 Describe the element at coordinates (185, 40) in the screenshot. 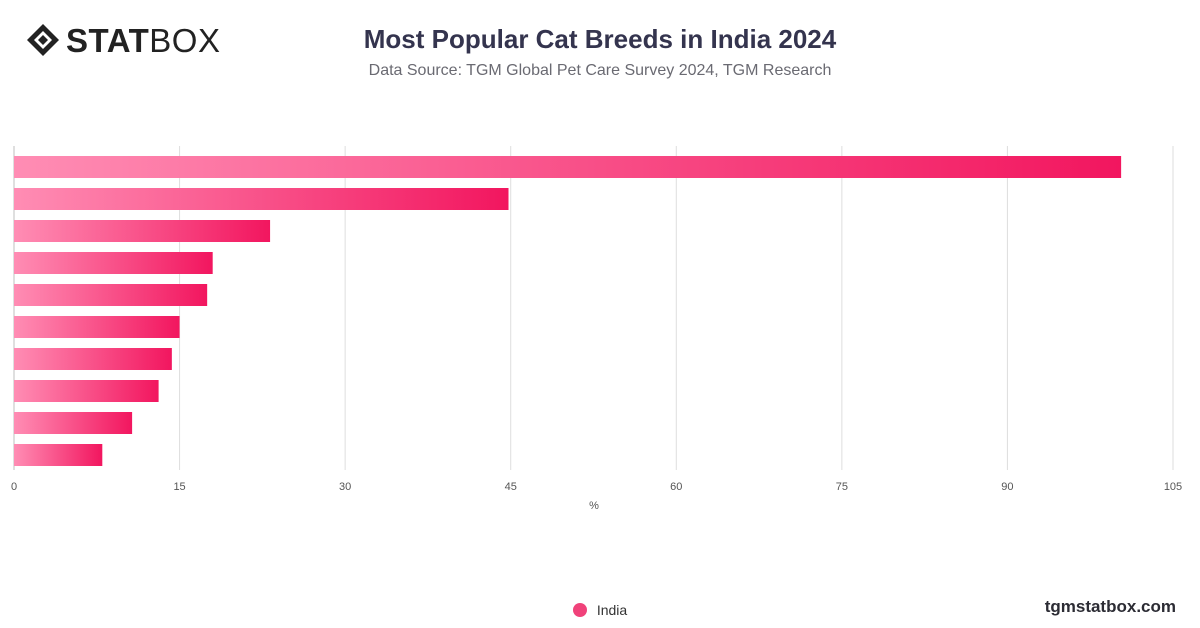

I see `logo-wordmark-light: BOX` at that location.